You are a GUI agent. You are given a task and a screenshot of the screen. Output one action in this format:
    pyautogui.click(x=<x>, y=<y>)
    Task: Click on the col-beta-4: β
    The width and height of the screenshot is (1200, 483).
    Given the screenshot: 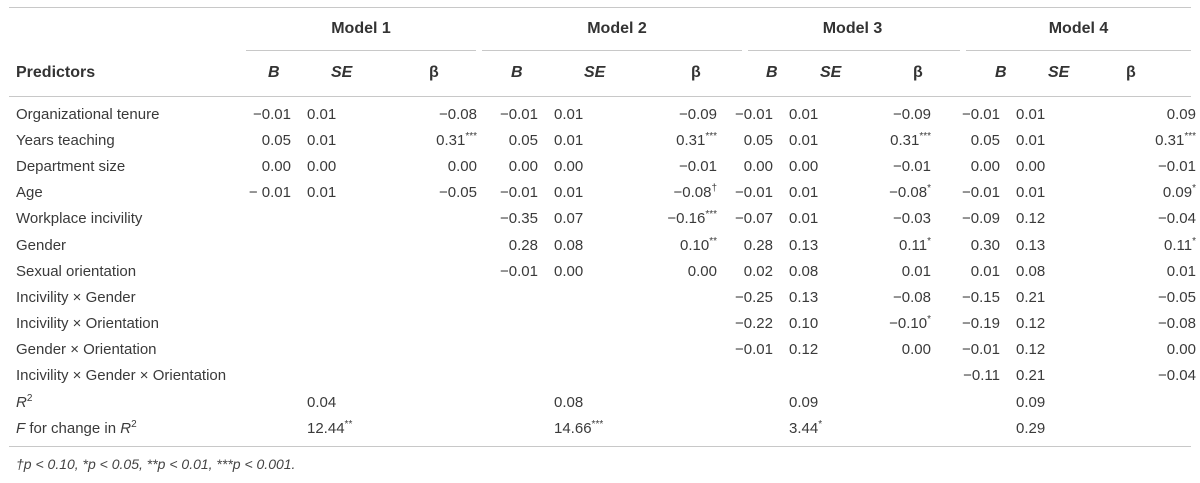 What is the action you would take?
    pyautogui.click(x=1131, y=72)
    